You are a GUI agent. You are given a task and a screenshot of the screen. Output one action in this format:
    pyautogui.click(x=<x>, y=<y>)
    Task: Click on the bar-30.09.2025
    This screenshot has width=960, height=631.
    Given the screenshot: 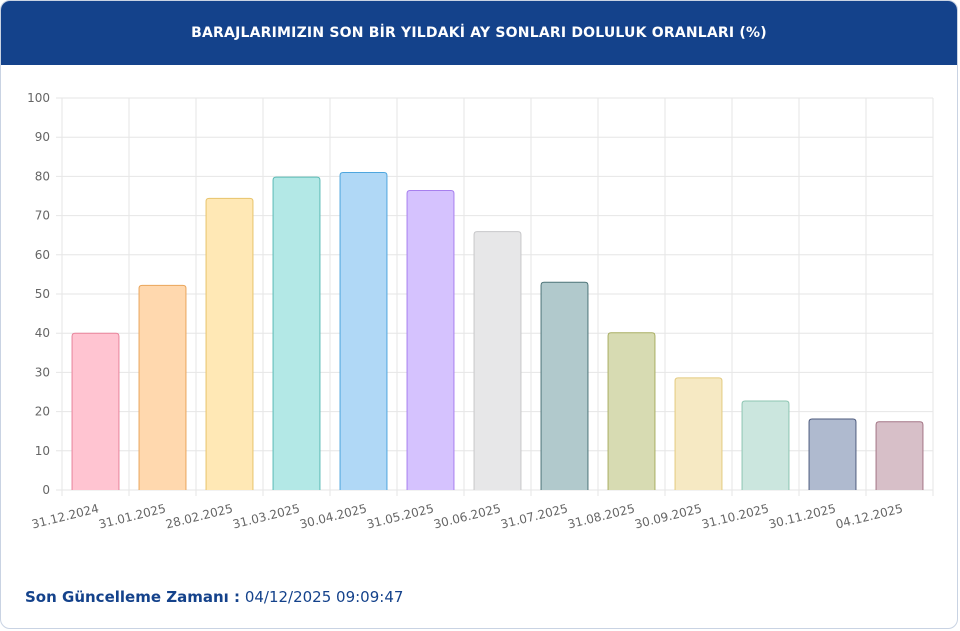 What is the action you would take?
    pyautogui.click(x=698, y=433)
    